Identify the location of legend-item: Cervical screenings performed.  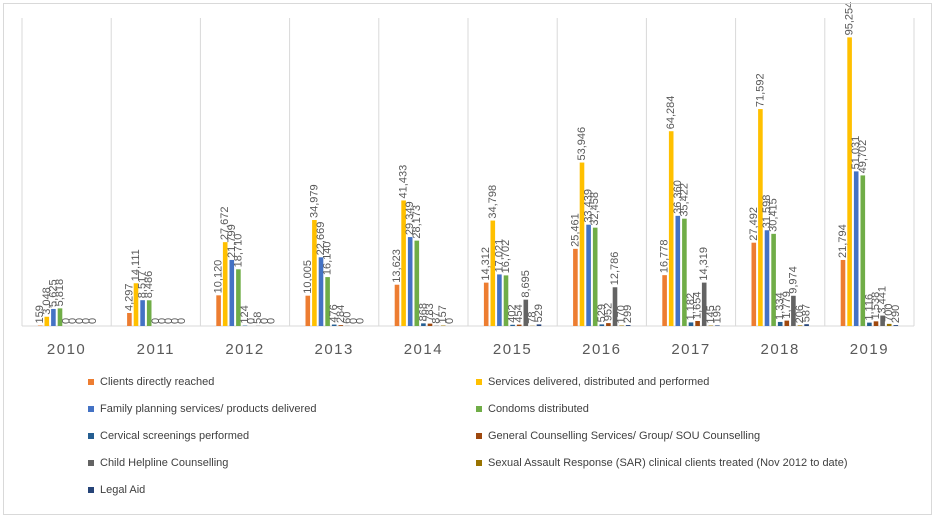
(168, 436).